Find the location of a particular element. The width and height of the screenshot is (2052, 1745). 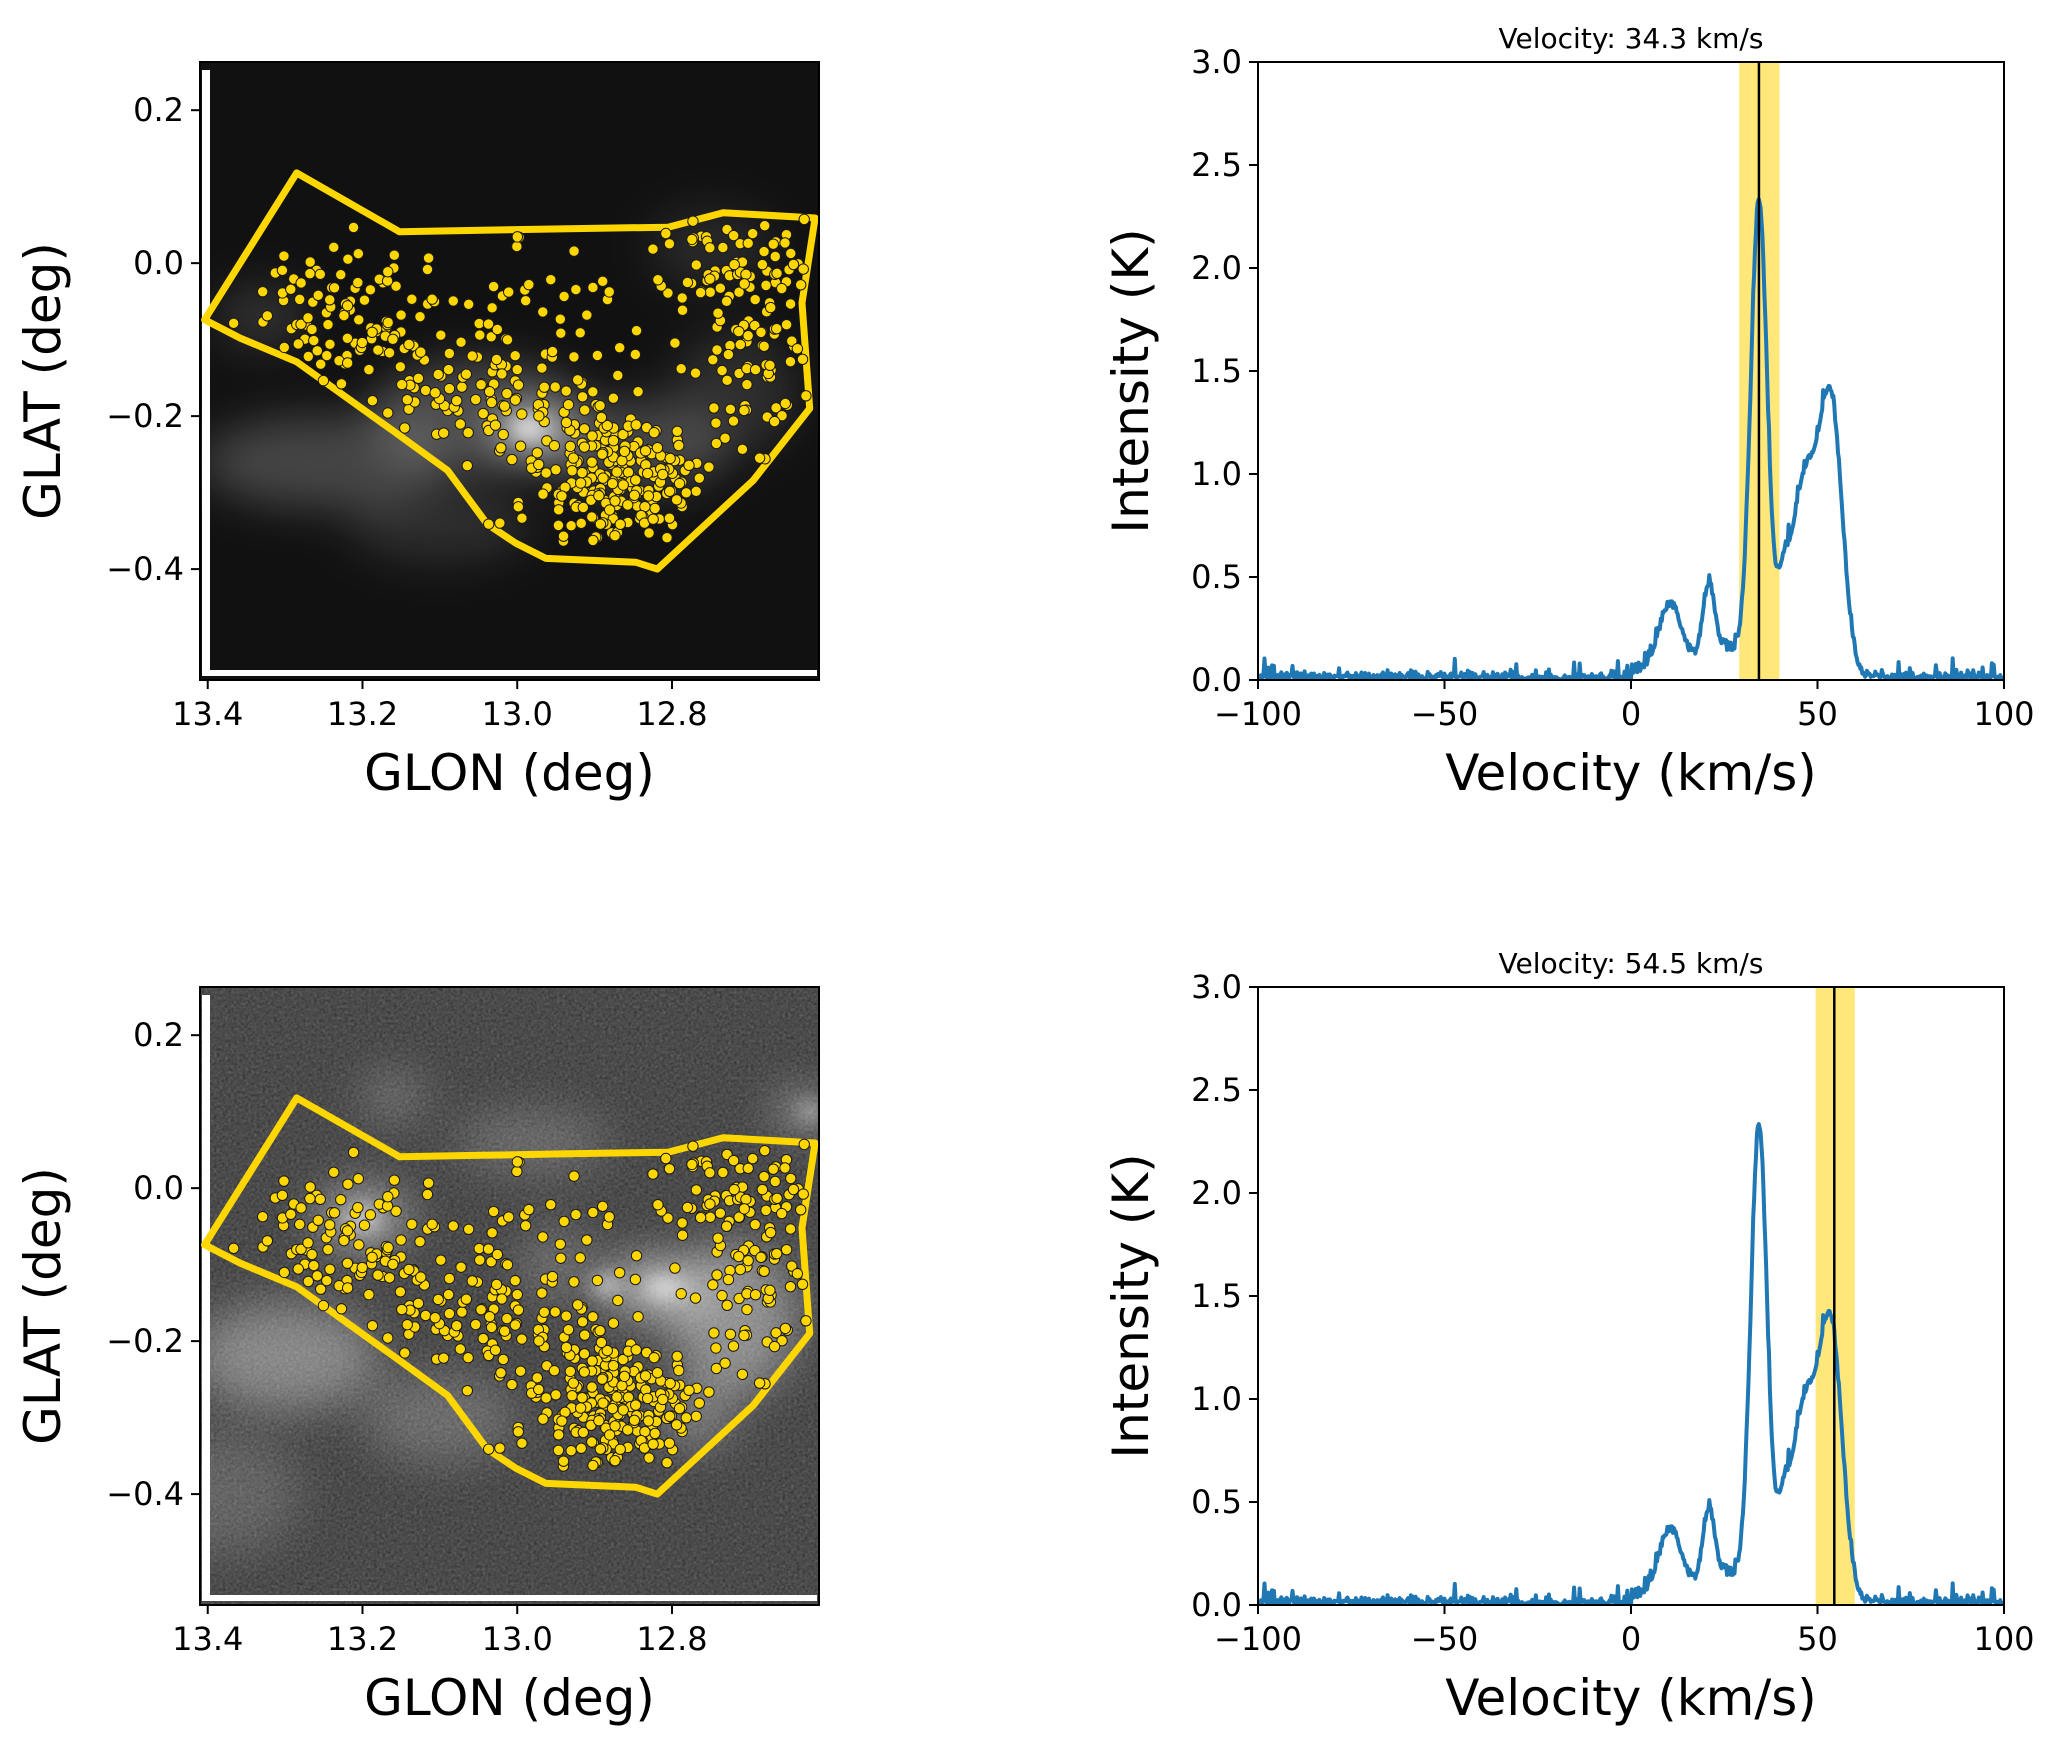

y-tick-label: 2.5 is located at coordinates (1216, 1090).